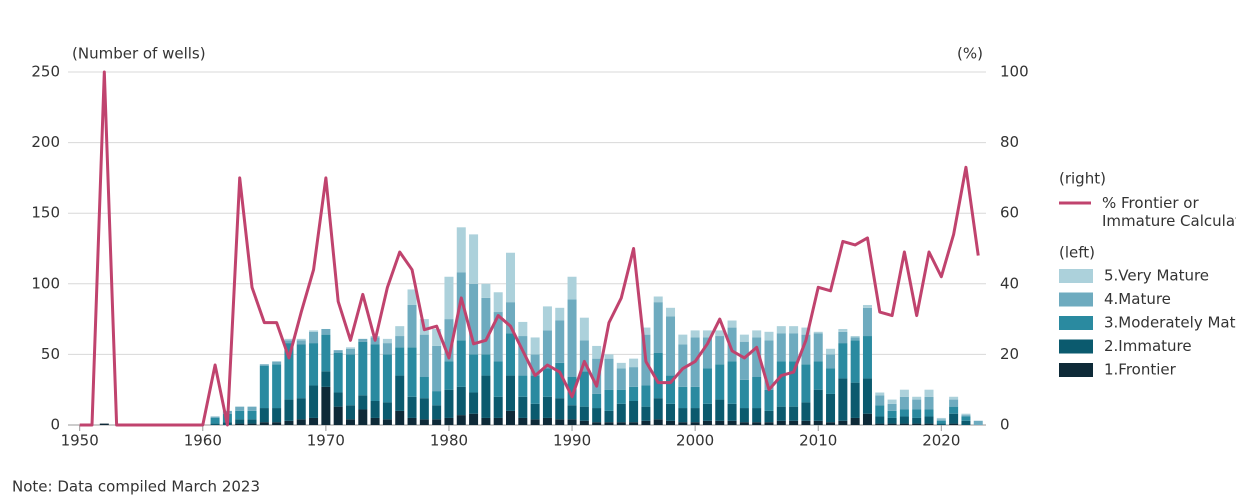 This screenshot has height=504, width=1236. Describe the element at coordinates (1148, 346) in the screenshot. I see `legend-label: 2.Immature` at that location.